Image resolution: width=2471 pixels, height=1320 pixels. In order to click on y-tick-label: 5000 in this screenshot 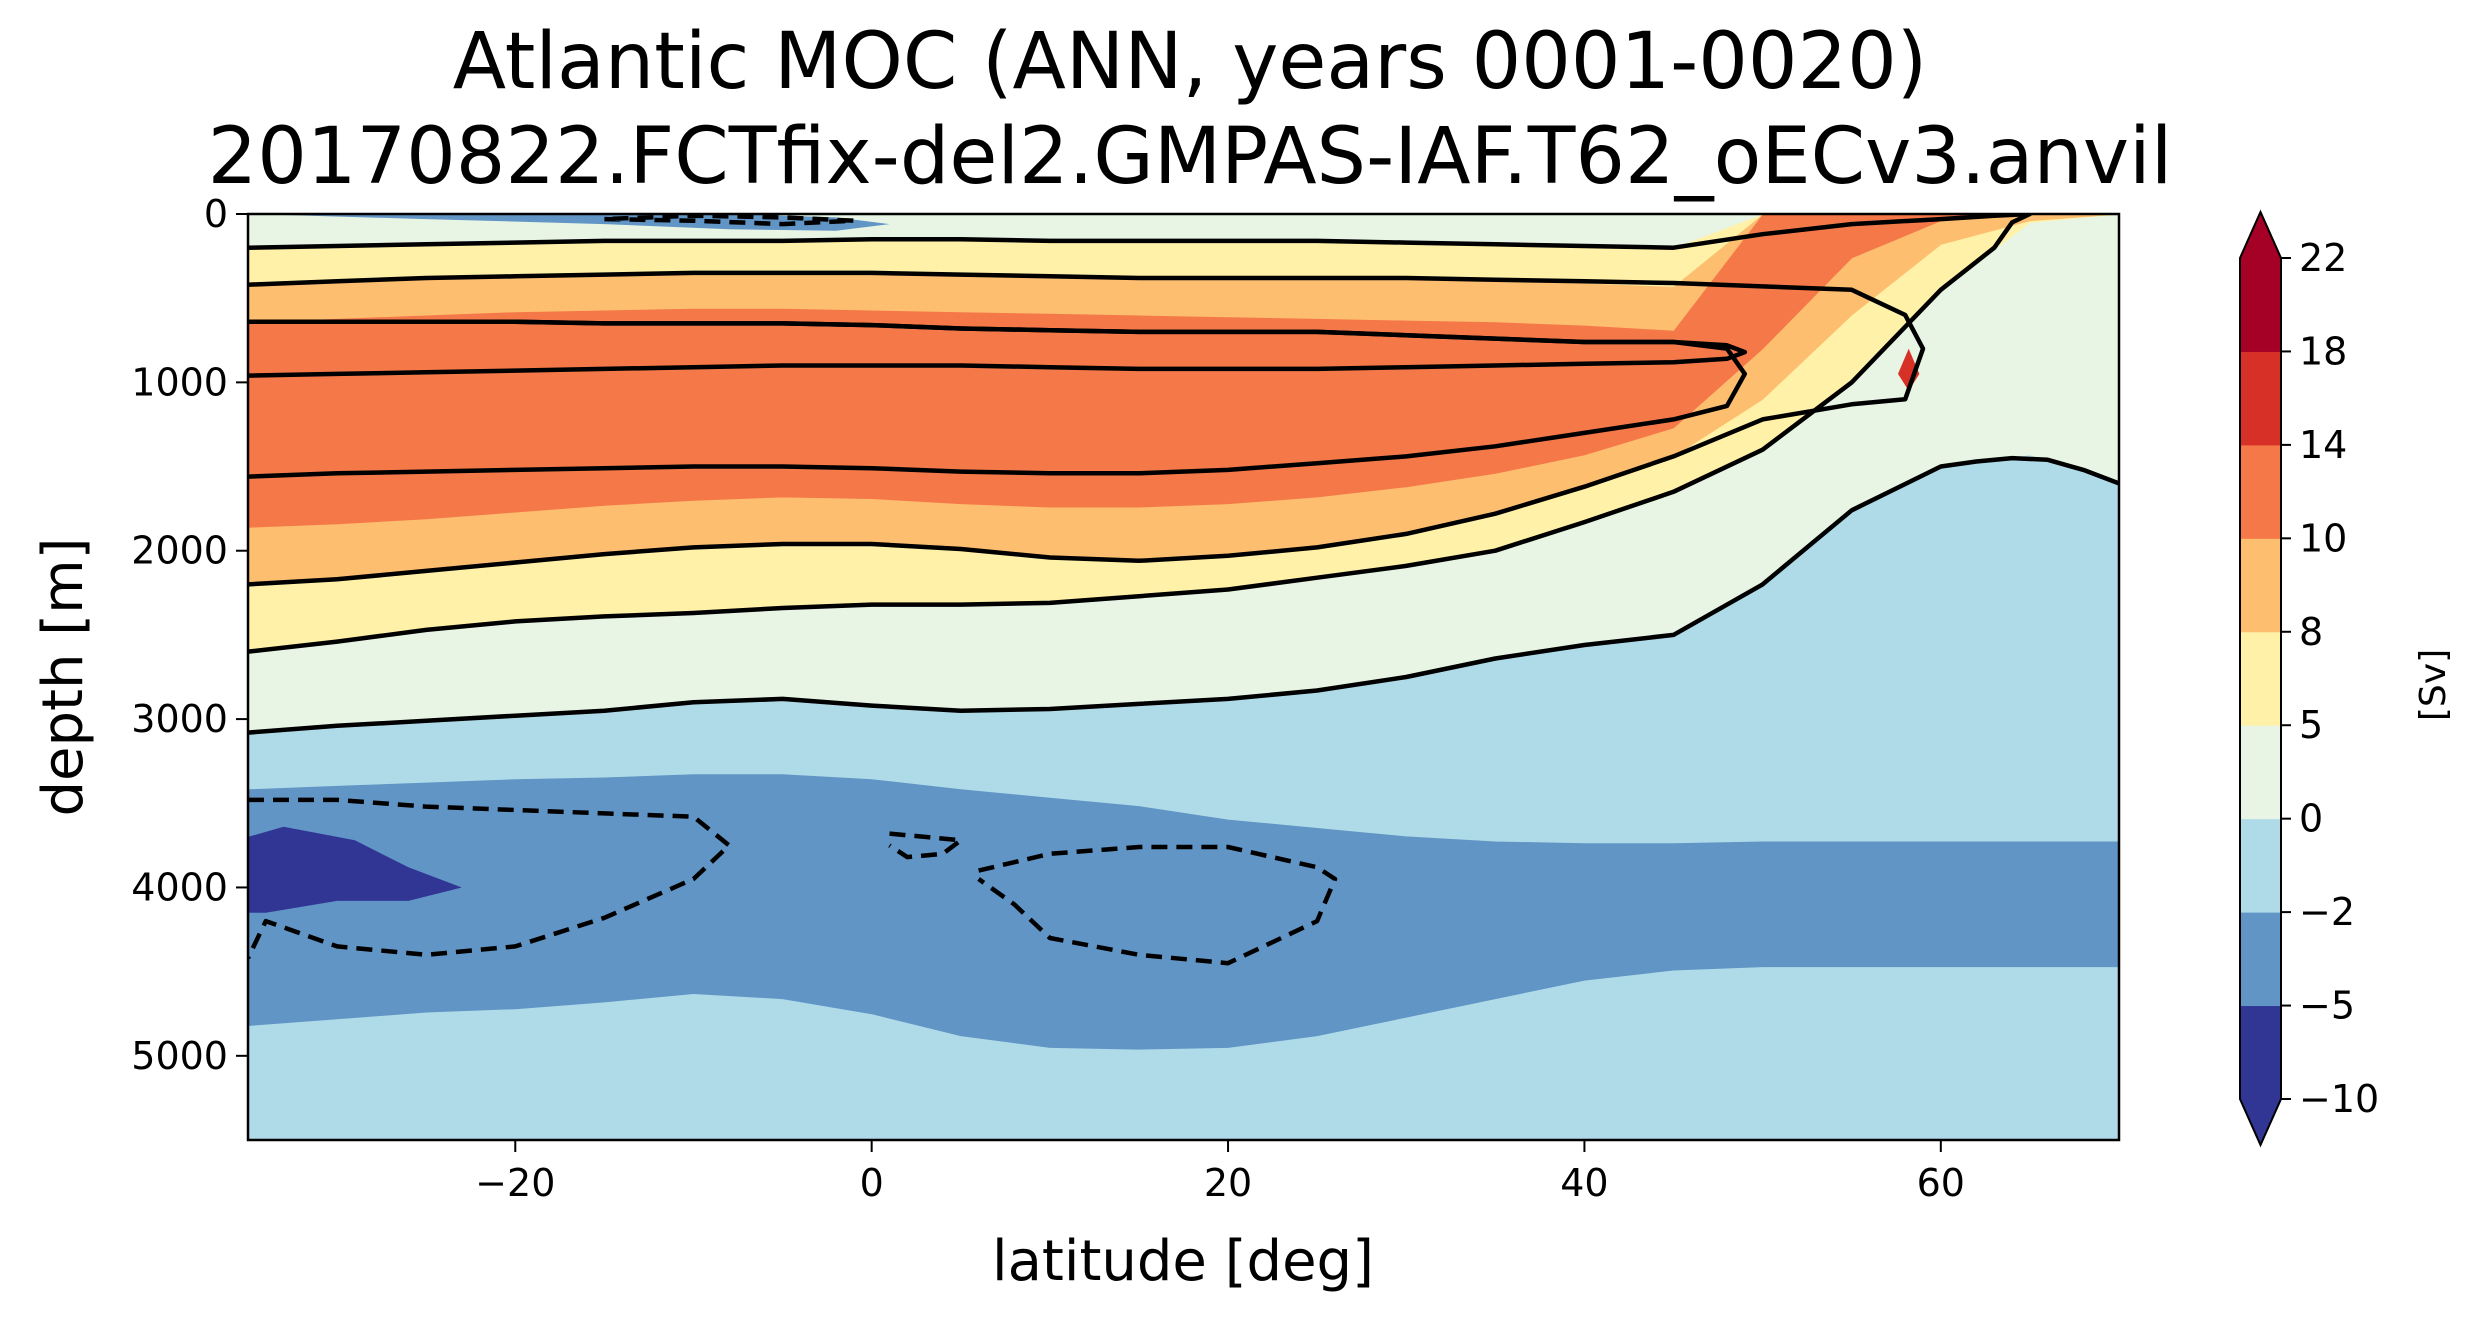, I will do `click(179, 1056)`.